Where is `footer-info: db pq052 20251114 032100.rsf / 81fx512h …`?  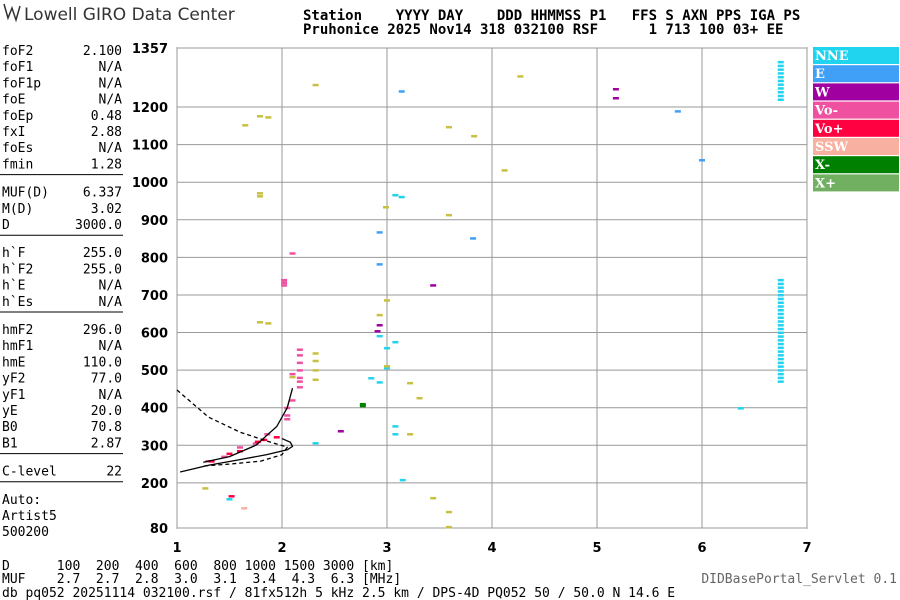 footer-info: db pq052 20251114 032100.rsf / 81fx512h … is located at coordinates (338, 593).